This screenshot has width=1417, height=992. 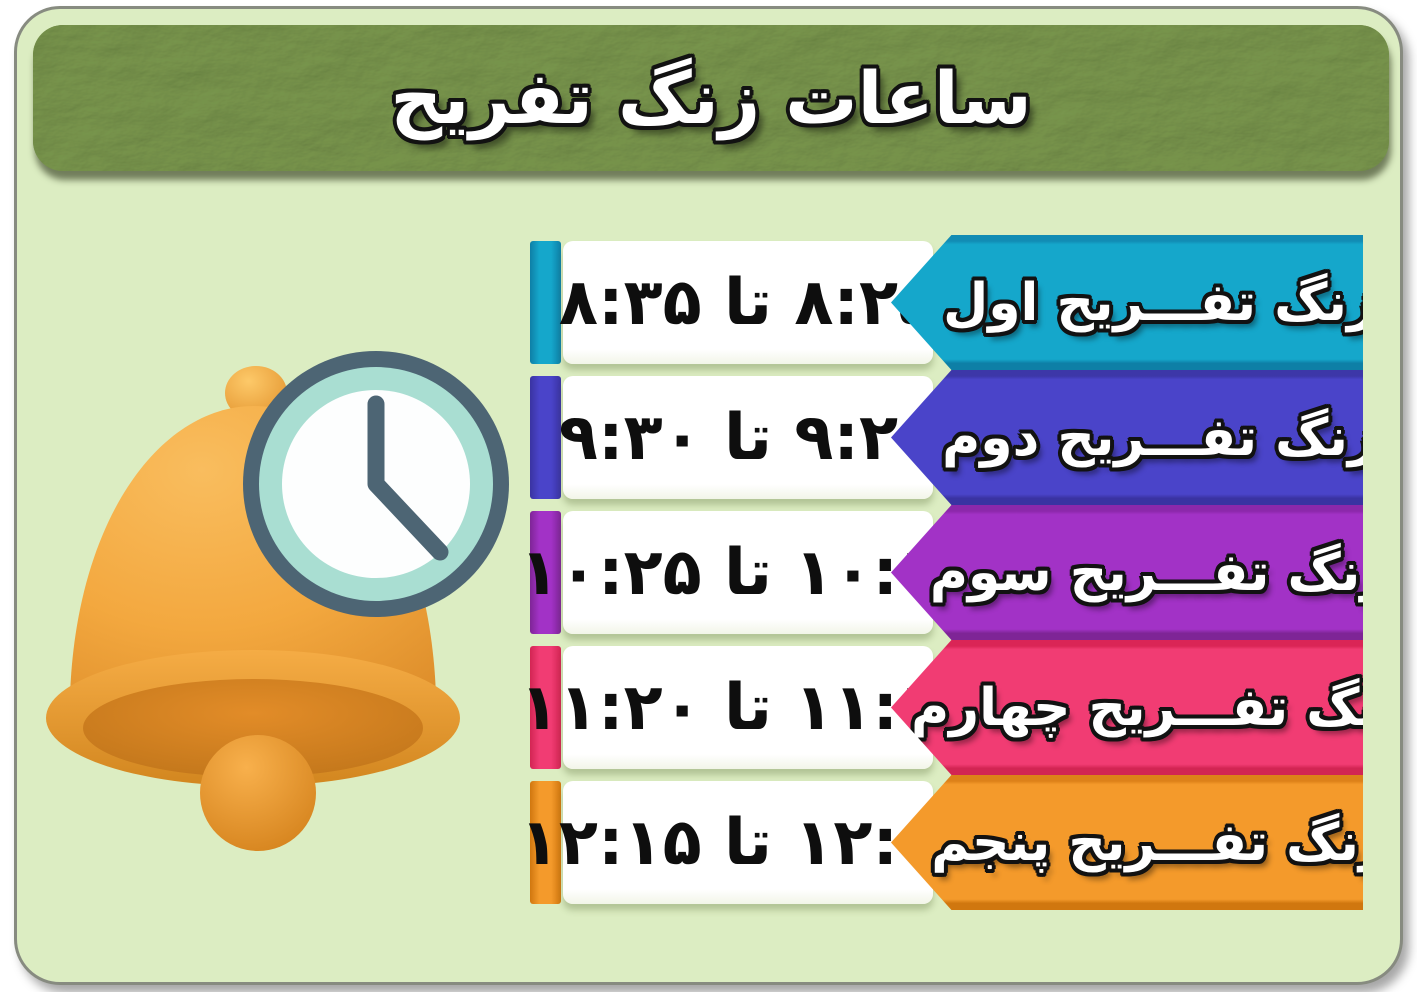 What do you see at coordinates (1160, 572) in the screenshot?
I see `row-label: زنگ تفـــریح سوم` at bounding box center [1160, 572].